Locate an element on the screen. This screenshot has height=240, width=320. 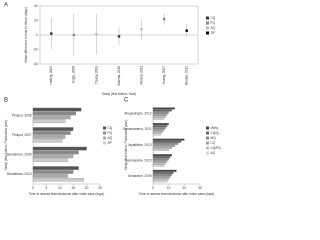
x-tick-label: Bhutan, 2012 is located at coordinates (187, 75).